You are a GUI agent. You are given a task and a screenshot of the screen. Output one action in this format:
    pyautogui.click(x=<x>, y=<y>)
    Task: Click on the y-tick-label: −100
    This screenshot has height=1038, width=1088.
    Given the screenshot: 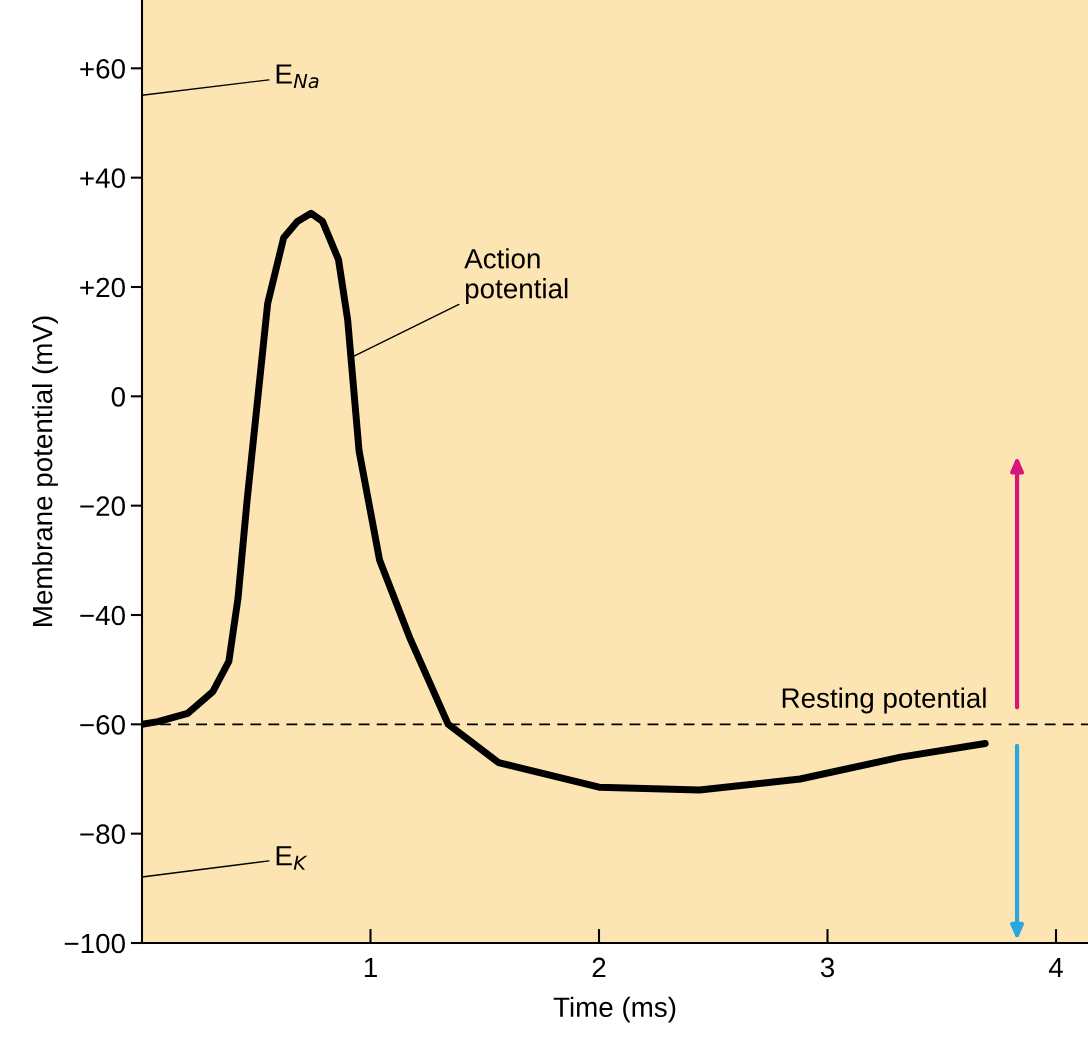 What is the action you would take?
    pyautogui.click(x=94, y=943)
    